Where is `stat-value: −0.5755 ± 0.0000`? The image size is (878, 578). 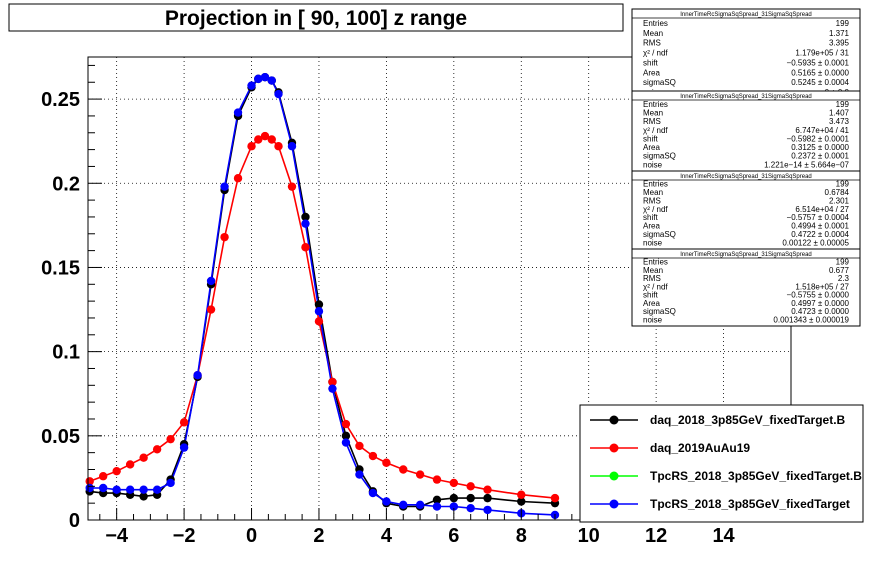 stat-value: −0.5755 ± 0.0000 is located at coordinates (818, 295).